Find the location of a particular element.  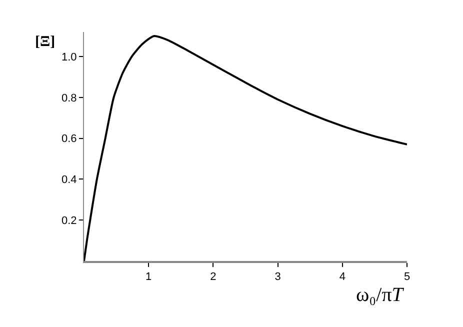

y-tick-label: 1.0 is located at coordinates (69, 57).